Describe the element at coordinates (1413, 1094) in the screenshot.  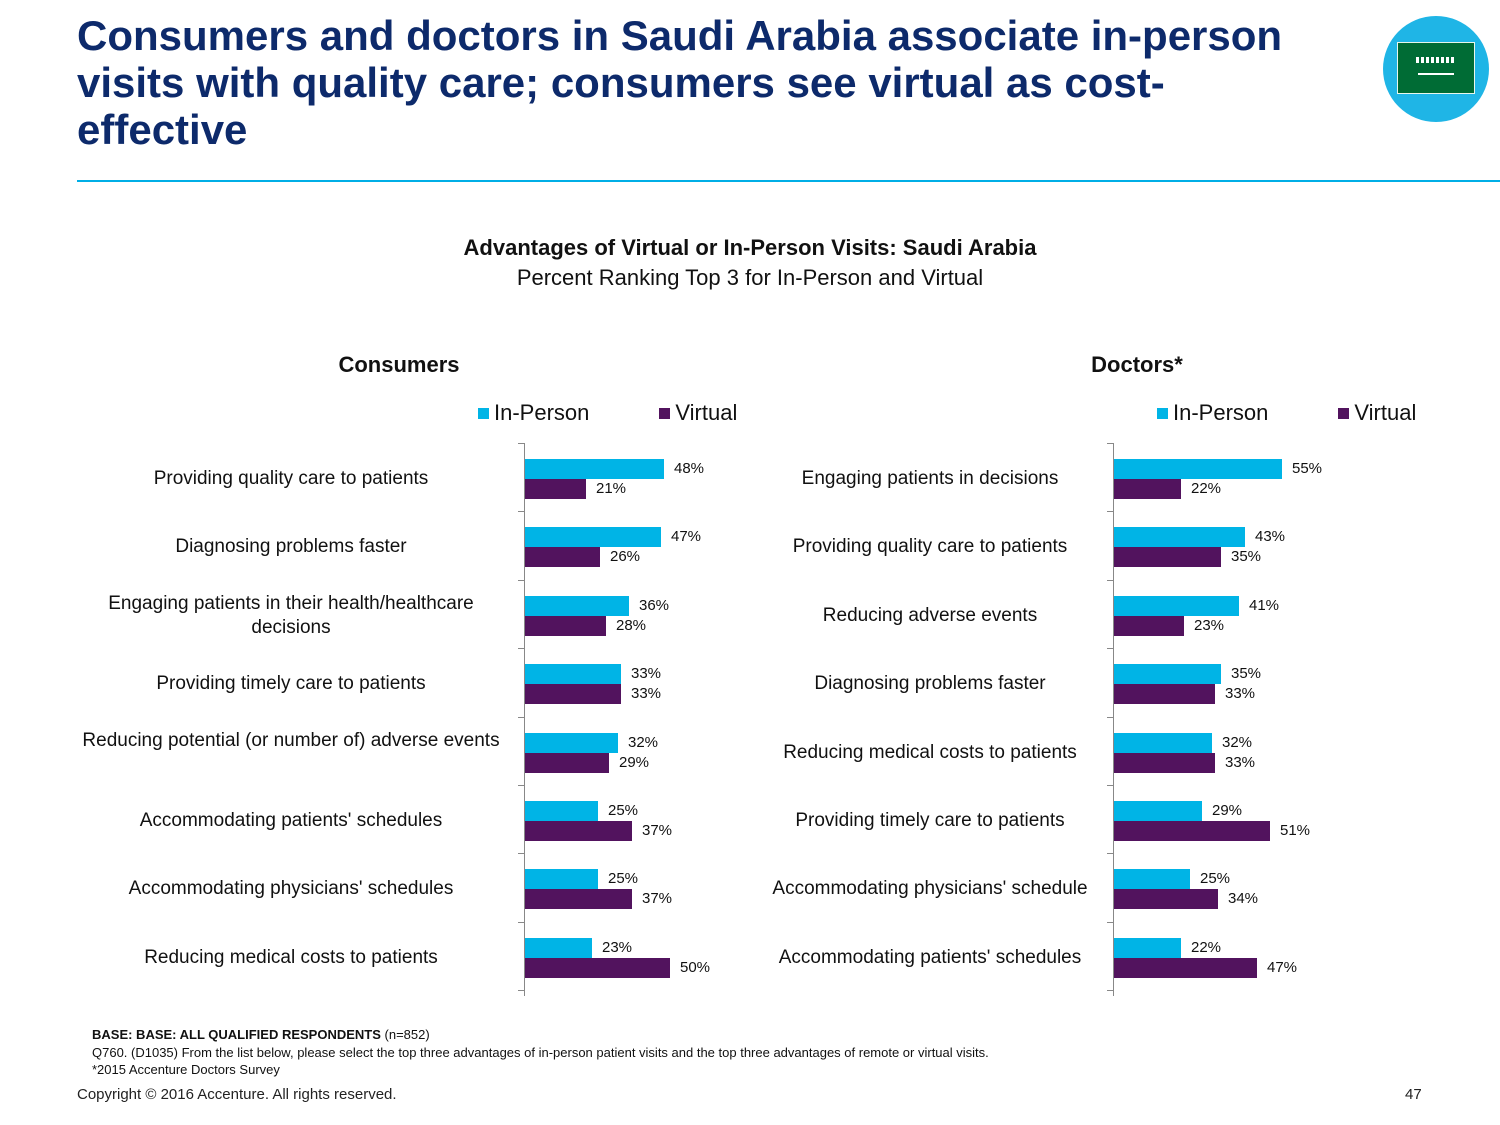
I see `page-number: 47` at that location.